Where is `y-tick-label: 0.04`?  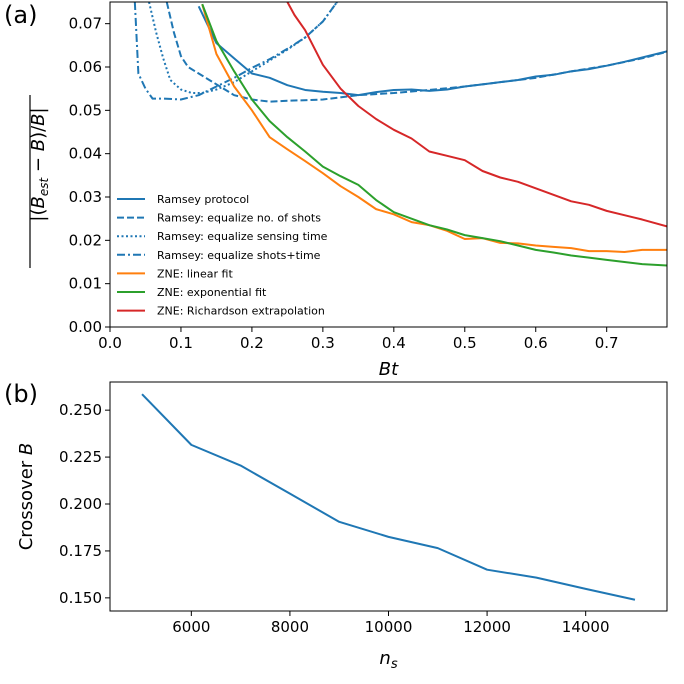 y-tick-label: 0.04 is located at coordinates (85, 154).